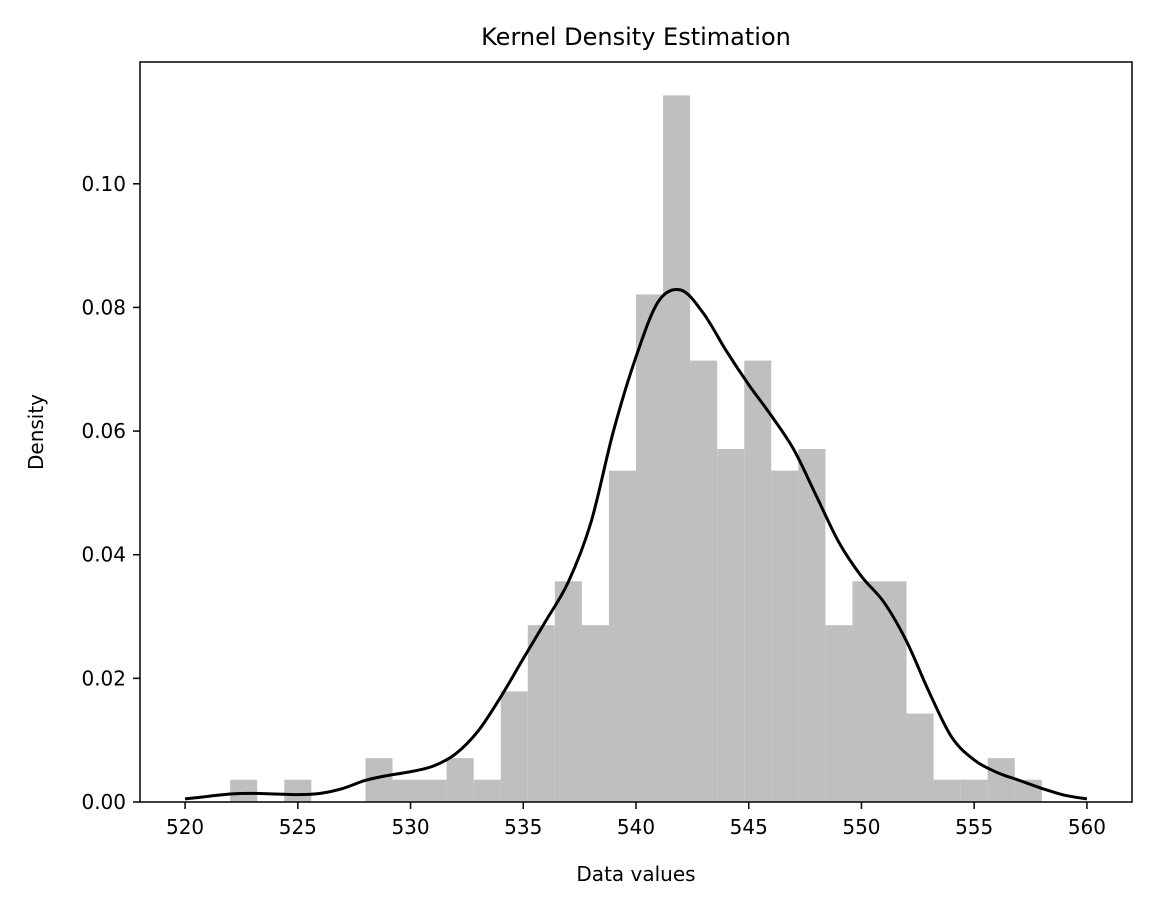 The width and height of the screenshot is (1152, 908). I want to click on x-tick-label: 540, so click(636, 827).